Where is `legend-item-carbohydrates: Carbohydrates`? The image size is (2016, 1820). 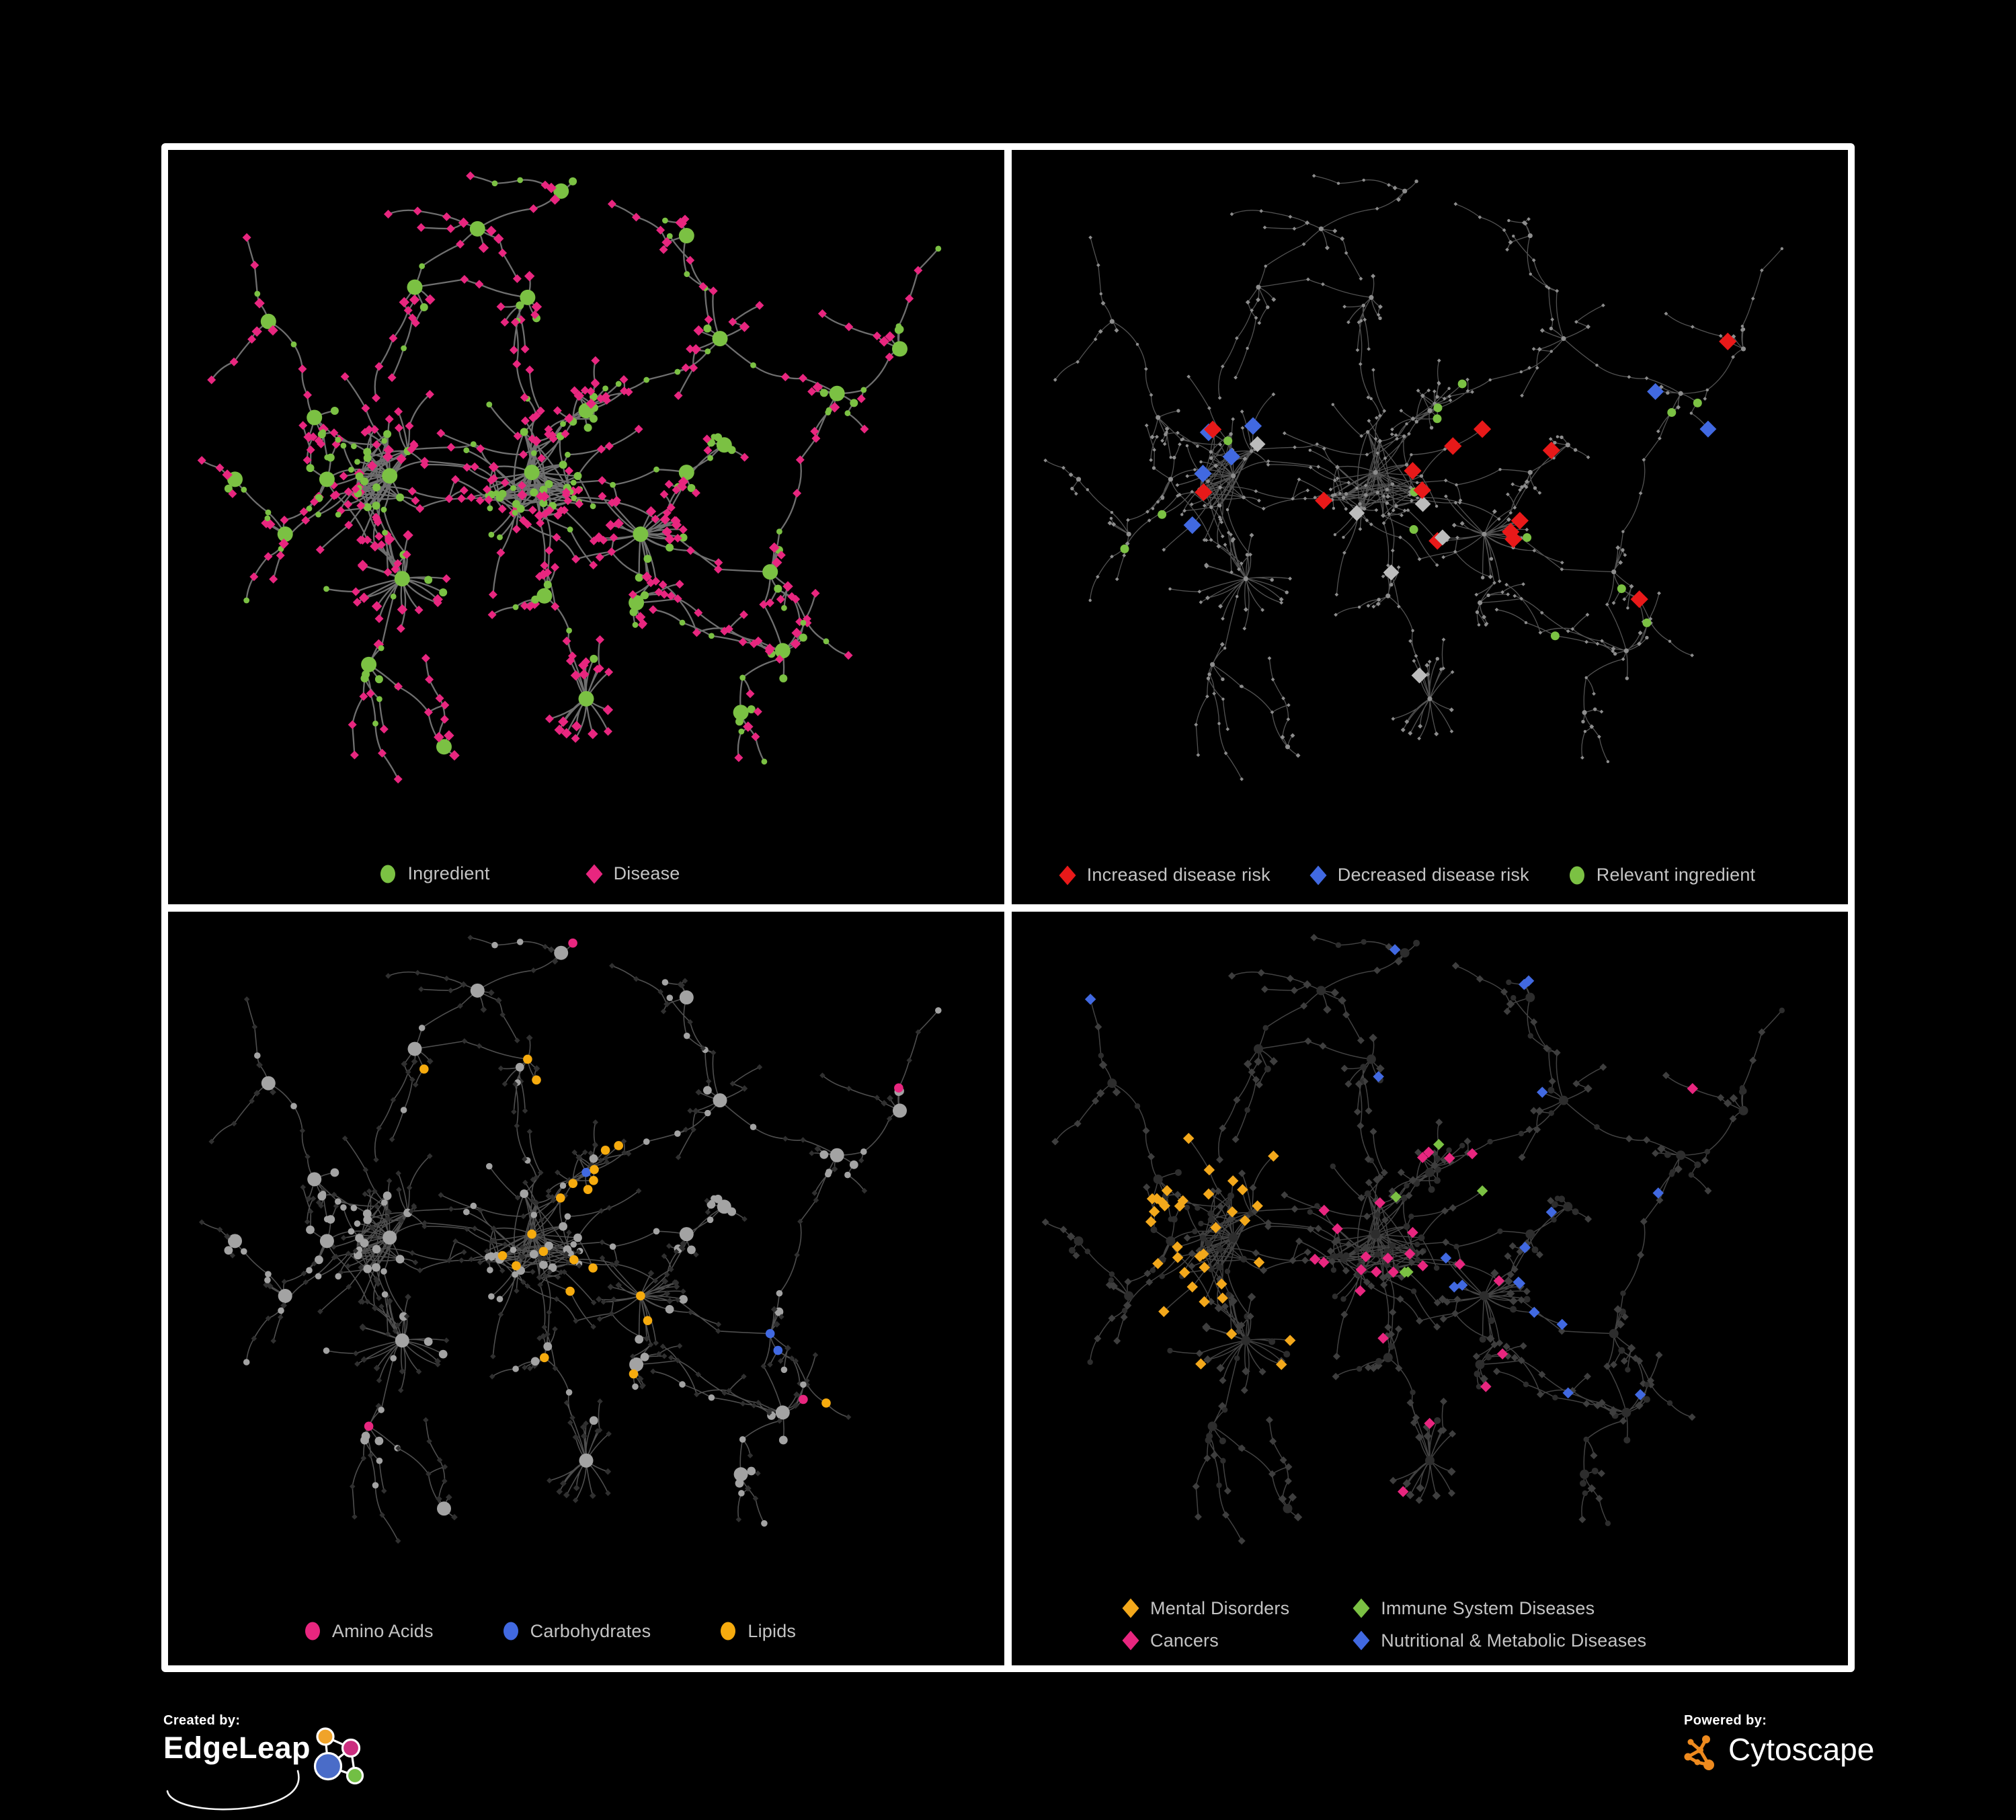 legend-item-carbohydrates: Carbohydrates is located at coordinates (576, 1631).